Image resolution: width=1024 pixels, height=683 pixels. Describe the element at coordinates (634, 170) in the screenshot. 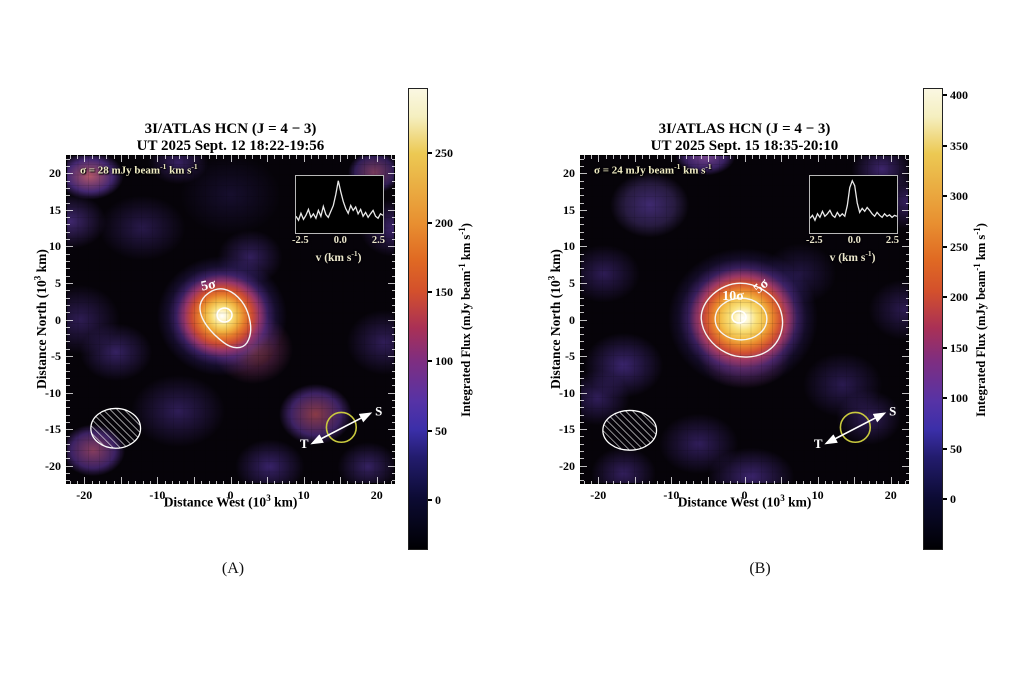

I see `sigma-text: σ = 24 mJy beam` at that location.